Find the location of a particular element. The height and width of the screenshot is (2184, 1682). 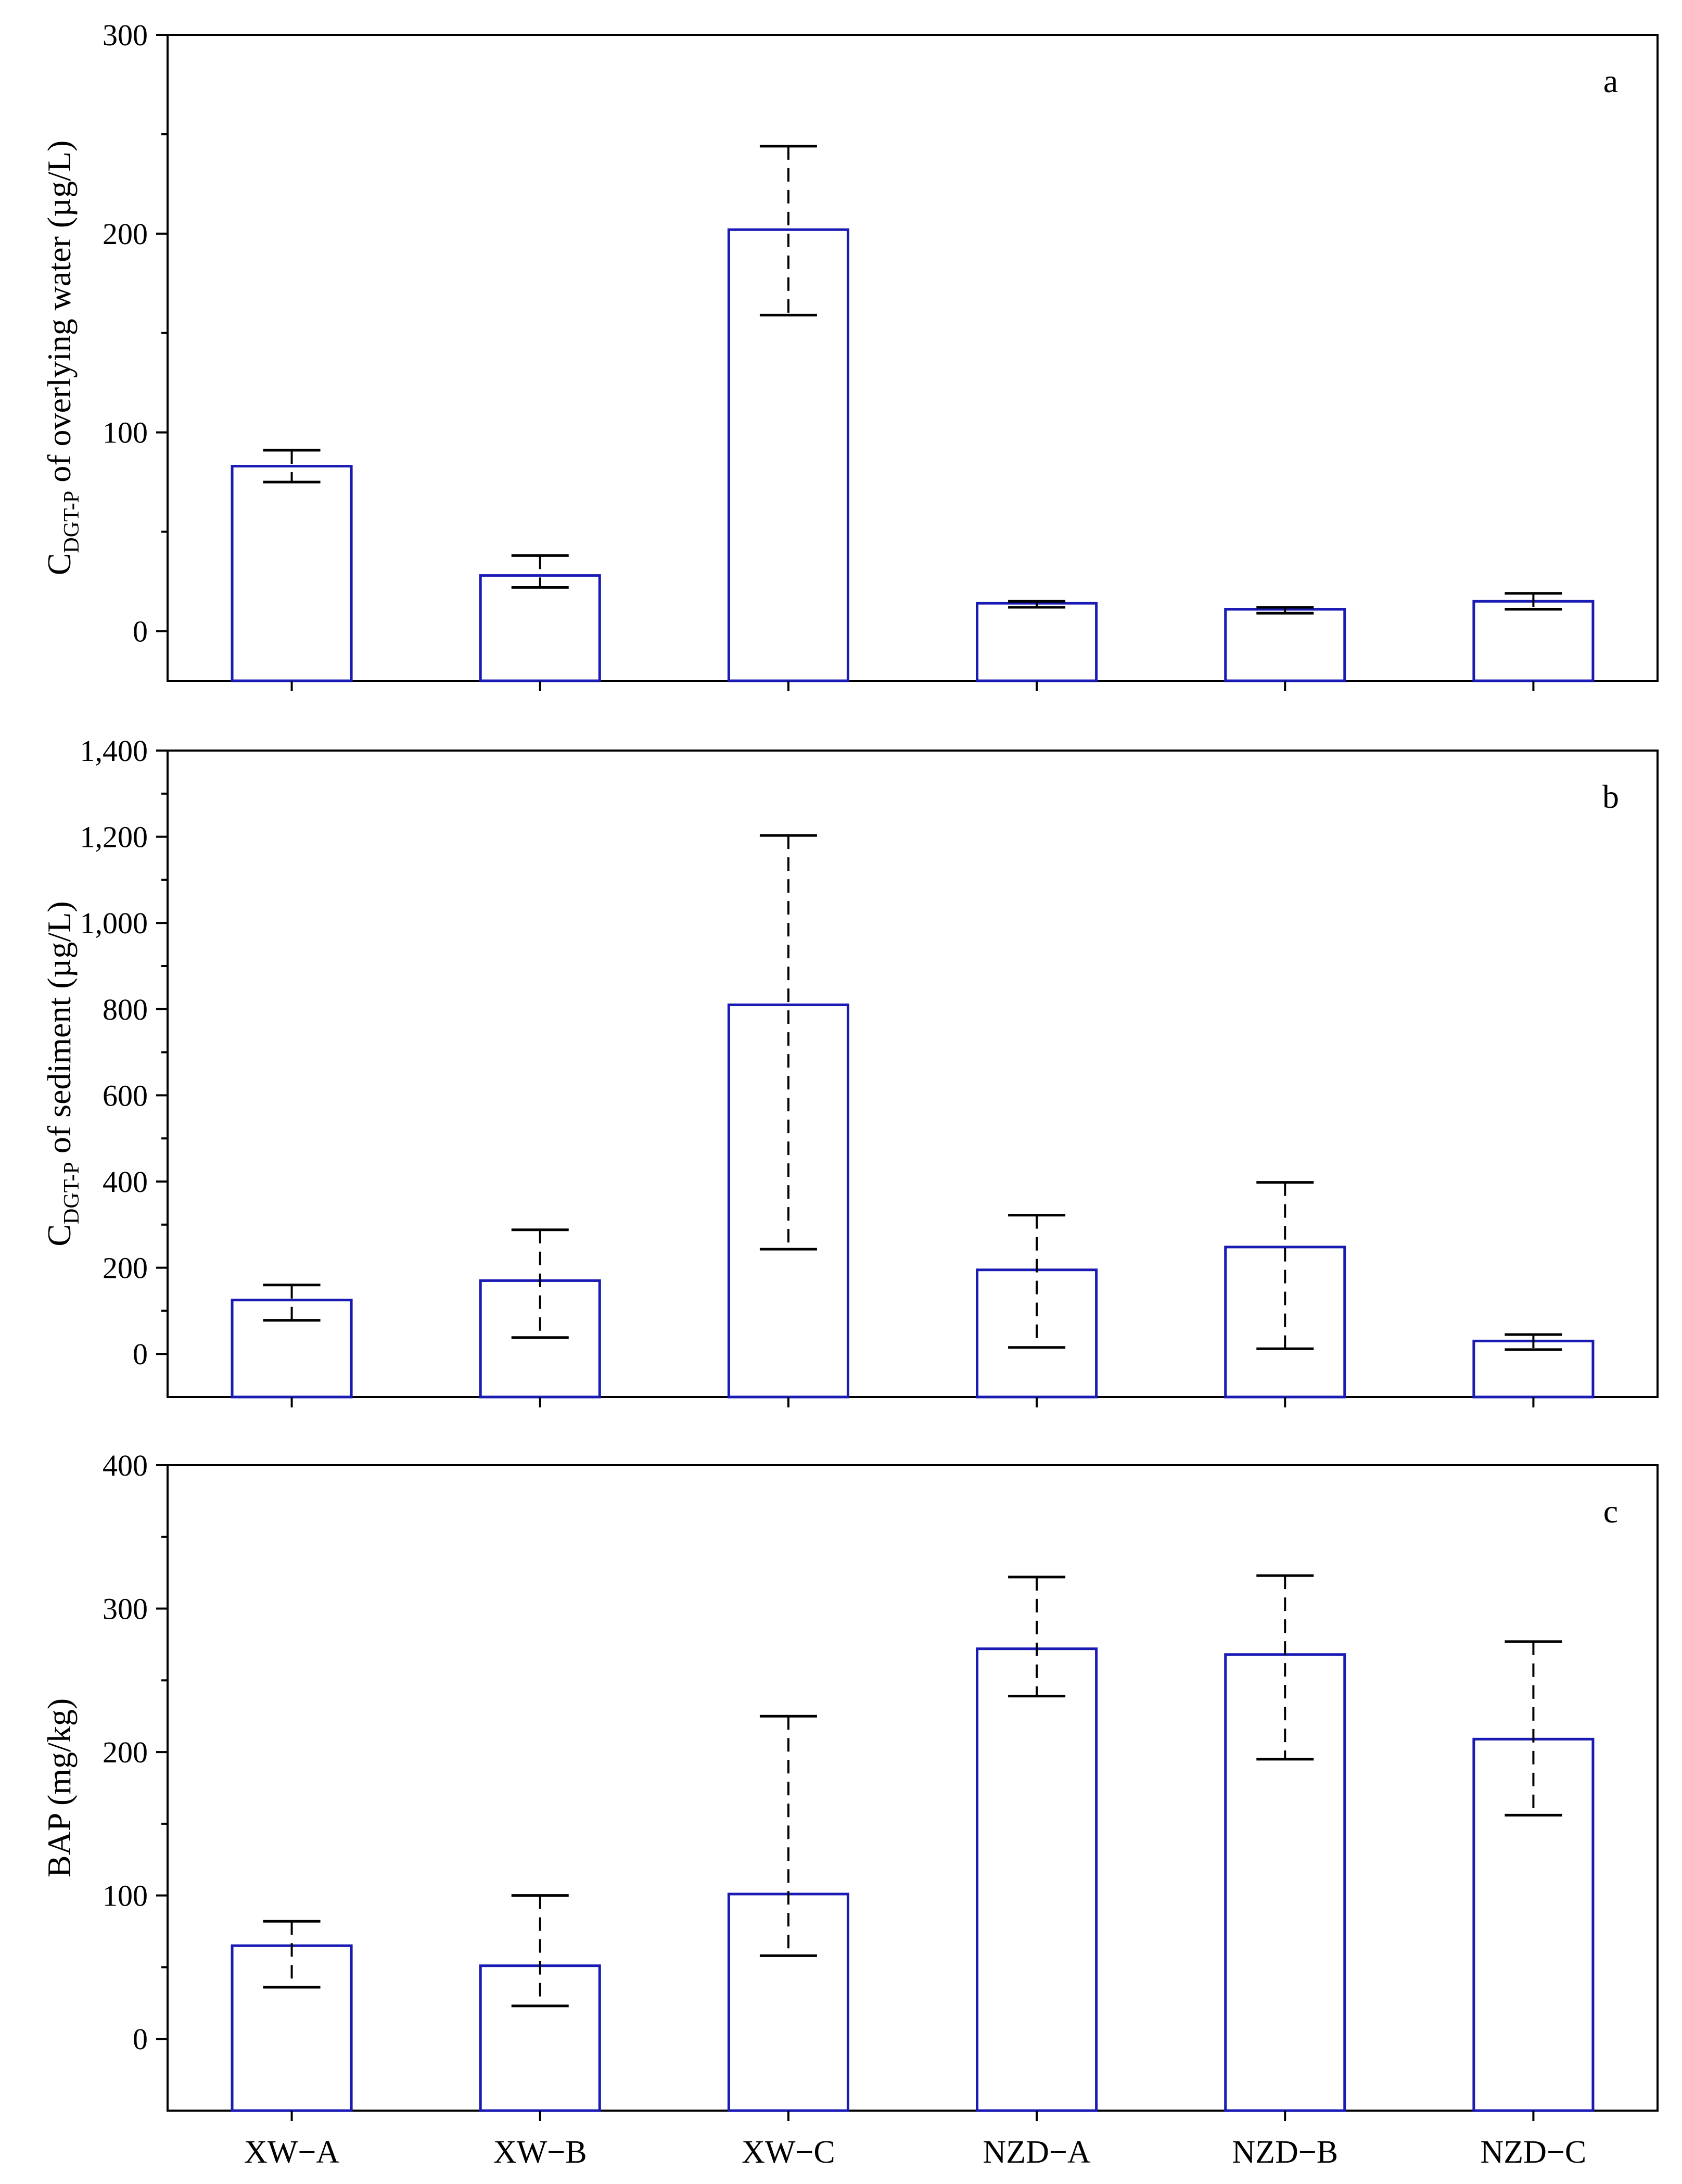

y-axis-label-main: BAP (mg/kg) is located at coordinates (59, 1787).